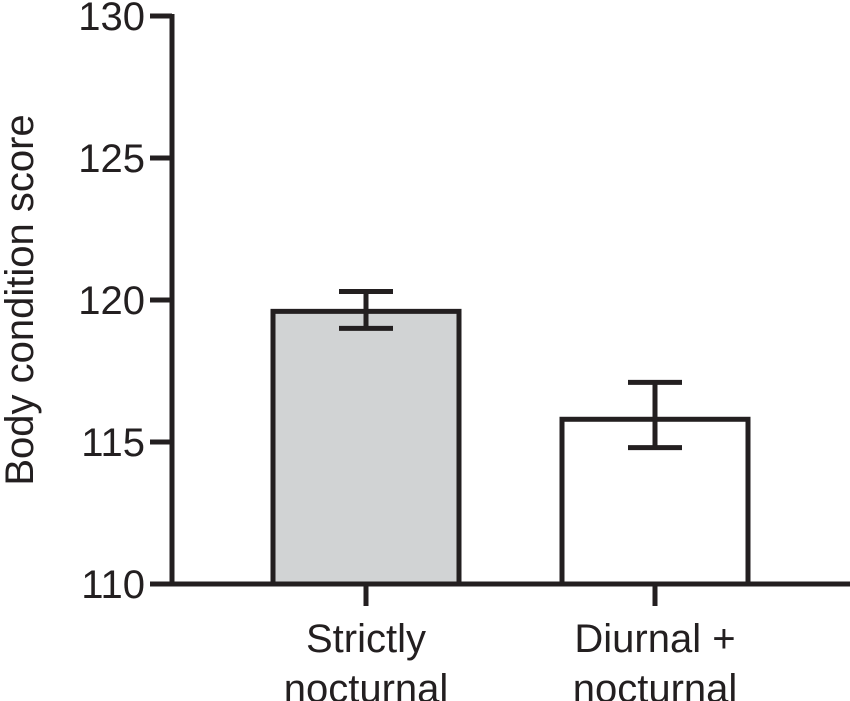  Describe the element at coordinates (511, 659) in the screenshot. I see `category-labels: Strictly nocturnal Diurnal + nocturnal` at that location.